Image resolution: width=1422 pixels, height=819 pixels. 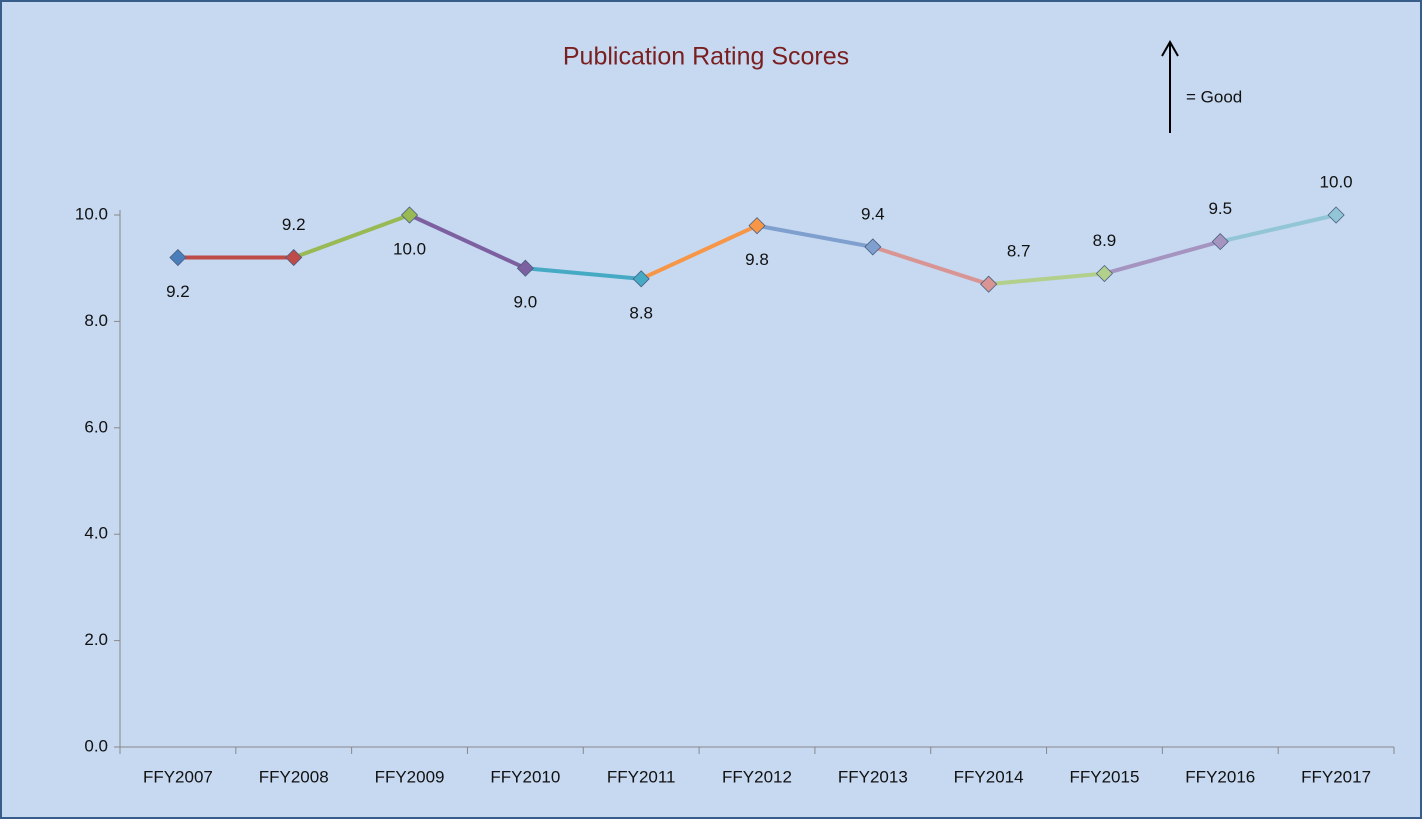 I want to click on x-tick-label: FFY2016, so click(x=1220, y=776).